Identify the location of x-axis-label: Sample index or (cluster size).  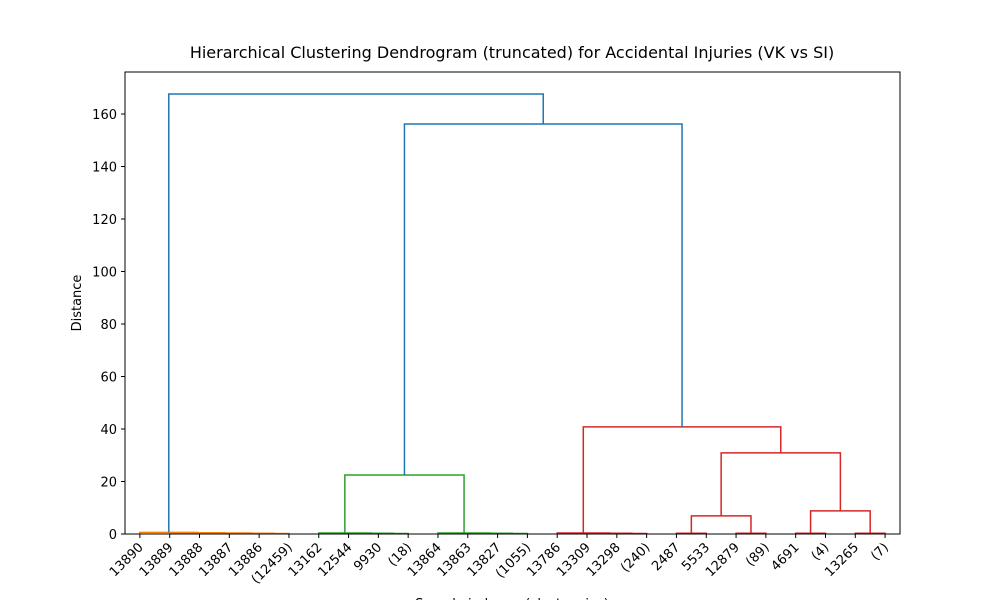
(512, 598).